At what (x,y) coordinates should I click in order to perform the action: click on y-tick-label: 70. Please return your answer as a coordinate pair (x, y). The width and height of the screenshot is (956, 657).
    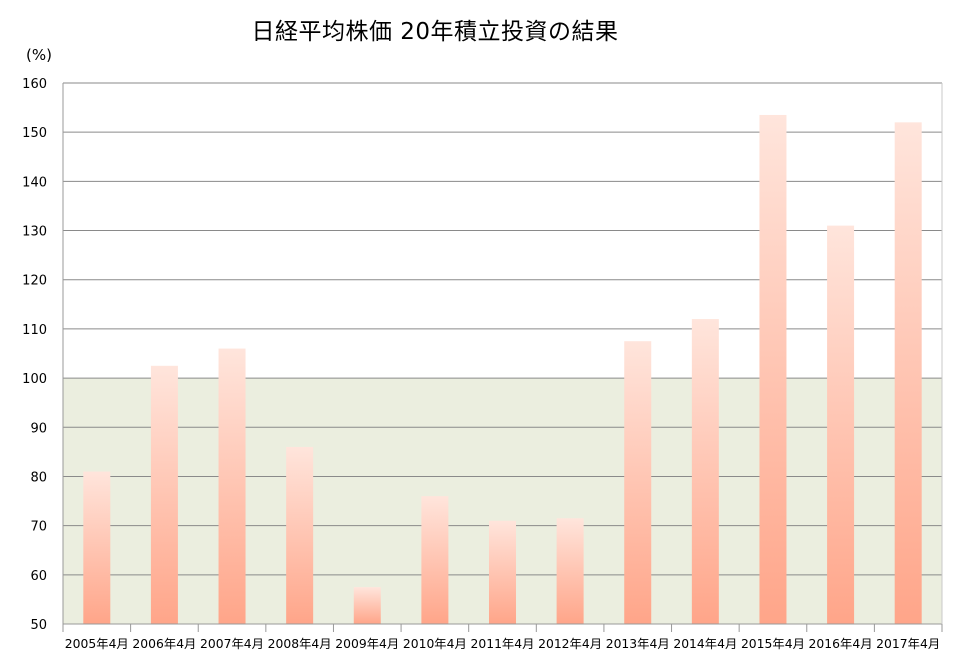
    Looking at the image, I should click on (38, 527).